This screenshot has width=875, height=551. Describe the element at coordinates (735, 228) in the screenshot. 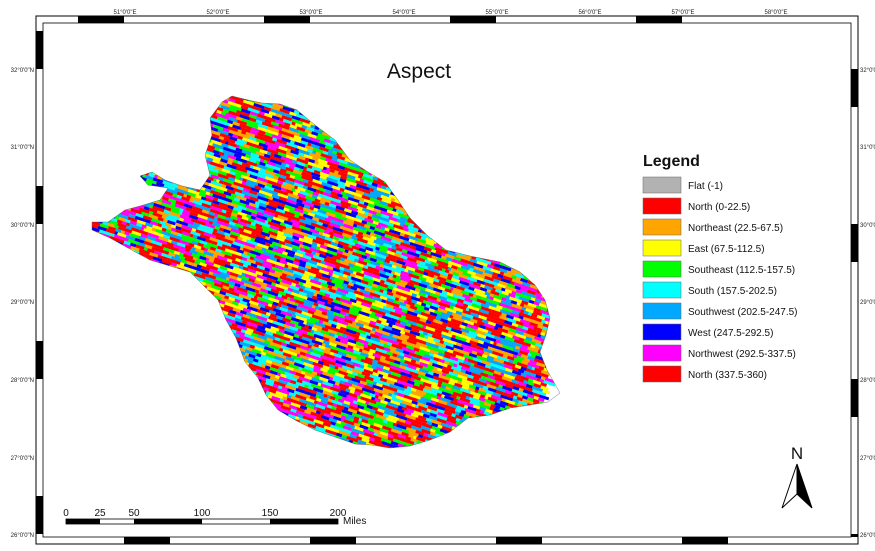

I see `legend-label: Northeast (22.5-67.5)` at that location.